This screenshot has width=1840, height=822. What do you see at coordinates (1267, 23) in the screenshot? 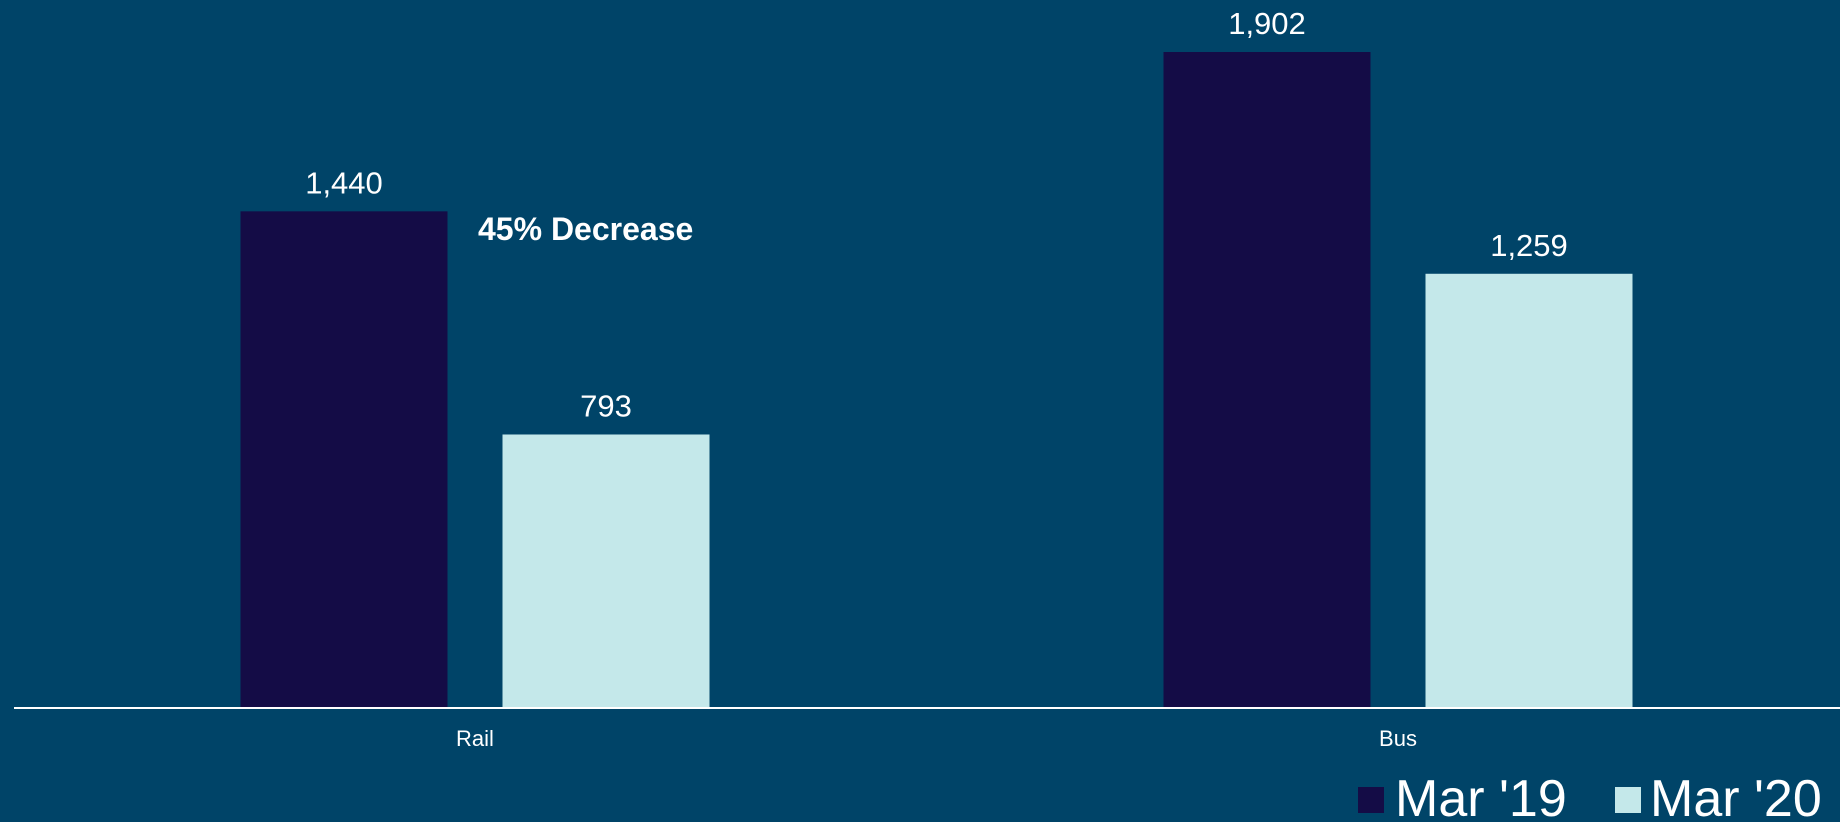
I see `value-label-bus-mar-19: 1,902` at bounding box center [1267, 23].